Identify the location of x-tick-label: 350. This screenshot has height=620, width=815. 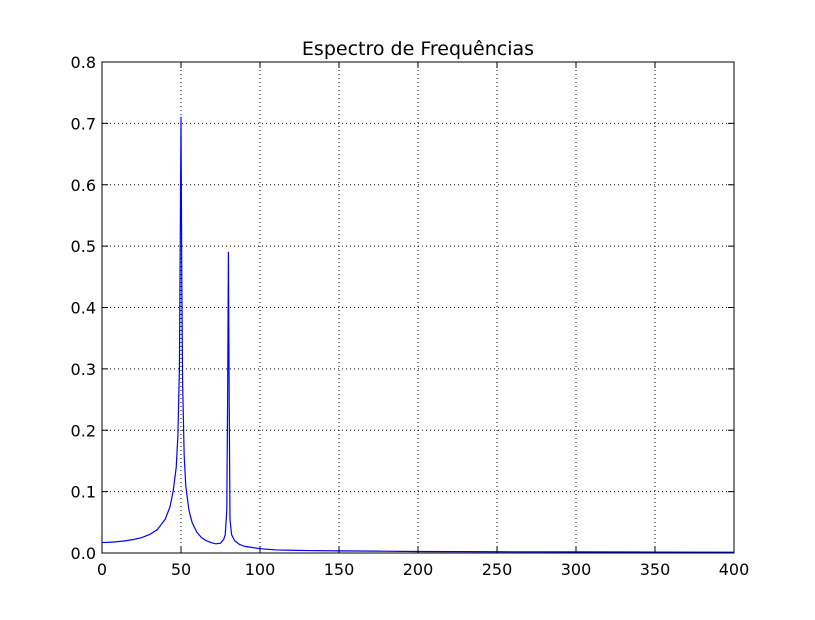
(655, 569).